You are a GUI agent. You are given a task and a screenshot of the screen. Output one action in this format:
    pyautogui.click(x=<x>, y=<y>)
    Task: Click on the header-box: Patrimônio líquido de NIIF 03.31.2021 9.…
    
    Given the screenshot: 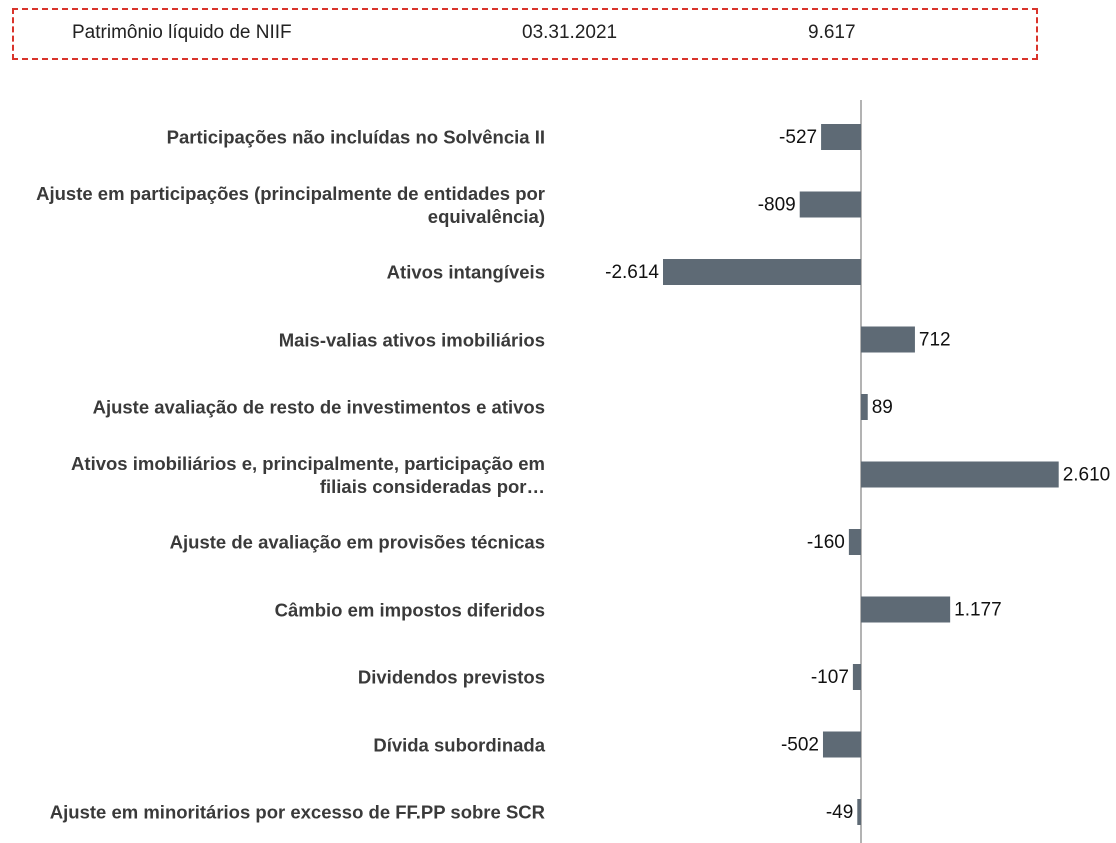 What is the action you would take?
    pyautogui.click(x=525, y=34)
    